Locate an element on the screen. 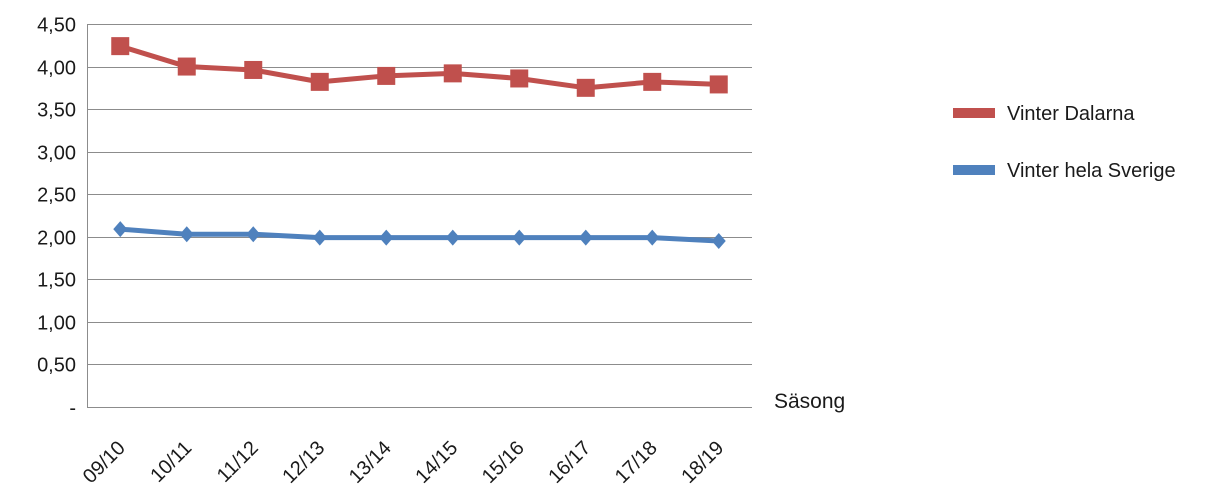  y-tick-label: 1,00 is located at coordinates (56, 324).